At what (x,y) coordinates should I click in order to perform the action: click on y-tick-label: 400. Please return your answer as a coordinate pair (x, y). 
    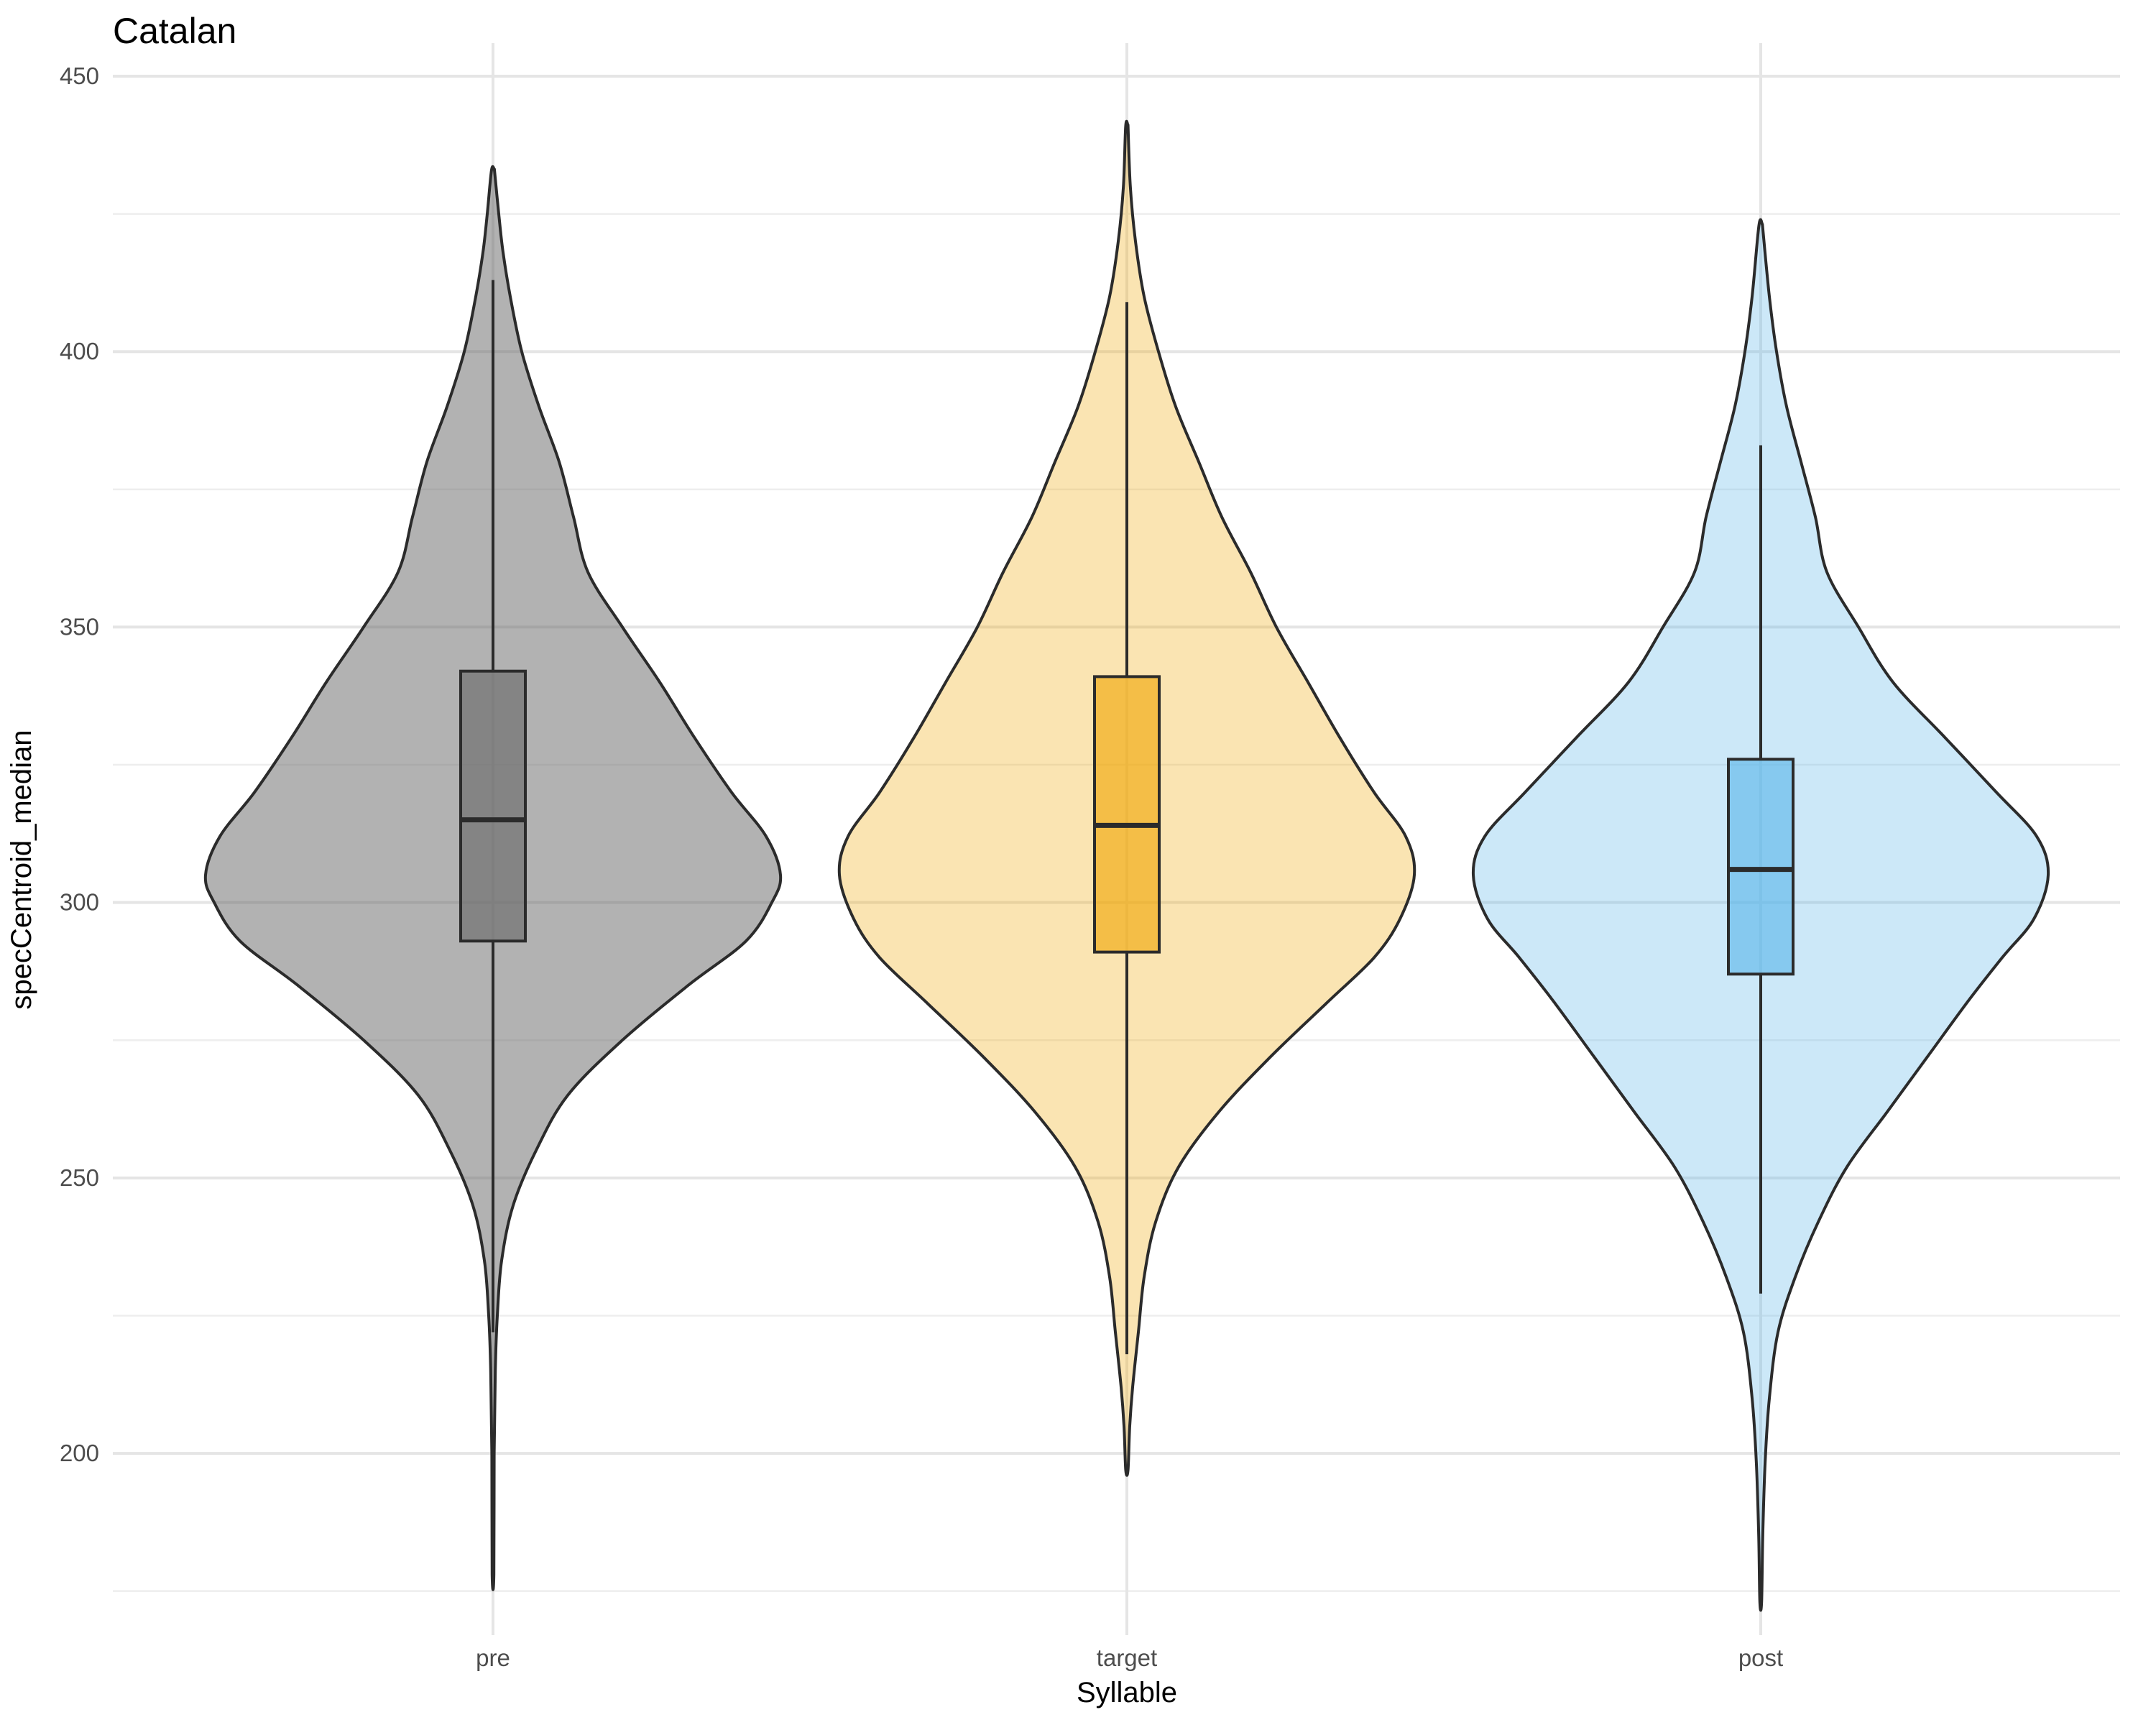
    Looking at the image, I should click on (80, 351).